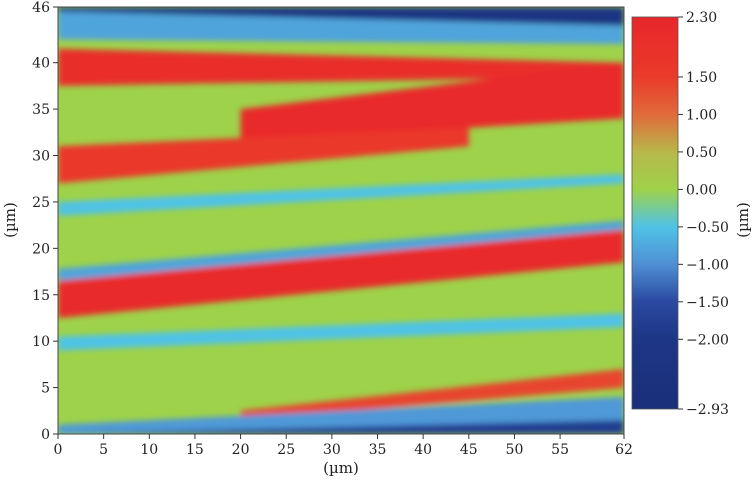 The width and height of the screenshot is (755, 486). I want to click on y-tick-label: 10, so click(41, 342).